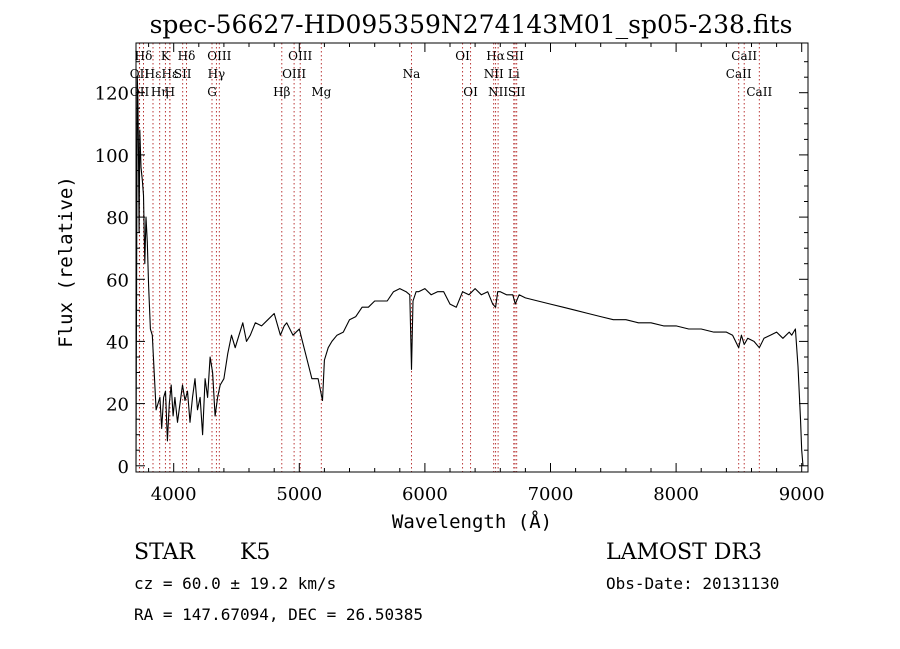  What do you see at coordinates (551, 494) in the screenshot?
I see `x-tick-label-7000: 7000` at bounding box center [551, 494].